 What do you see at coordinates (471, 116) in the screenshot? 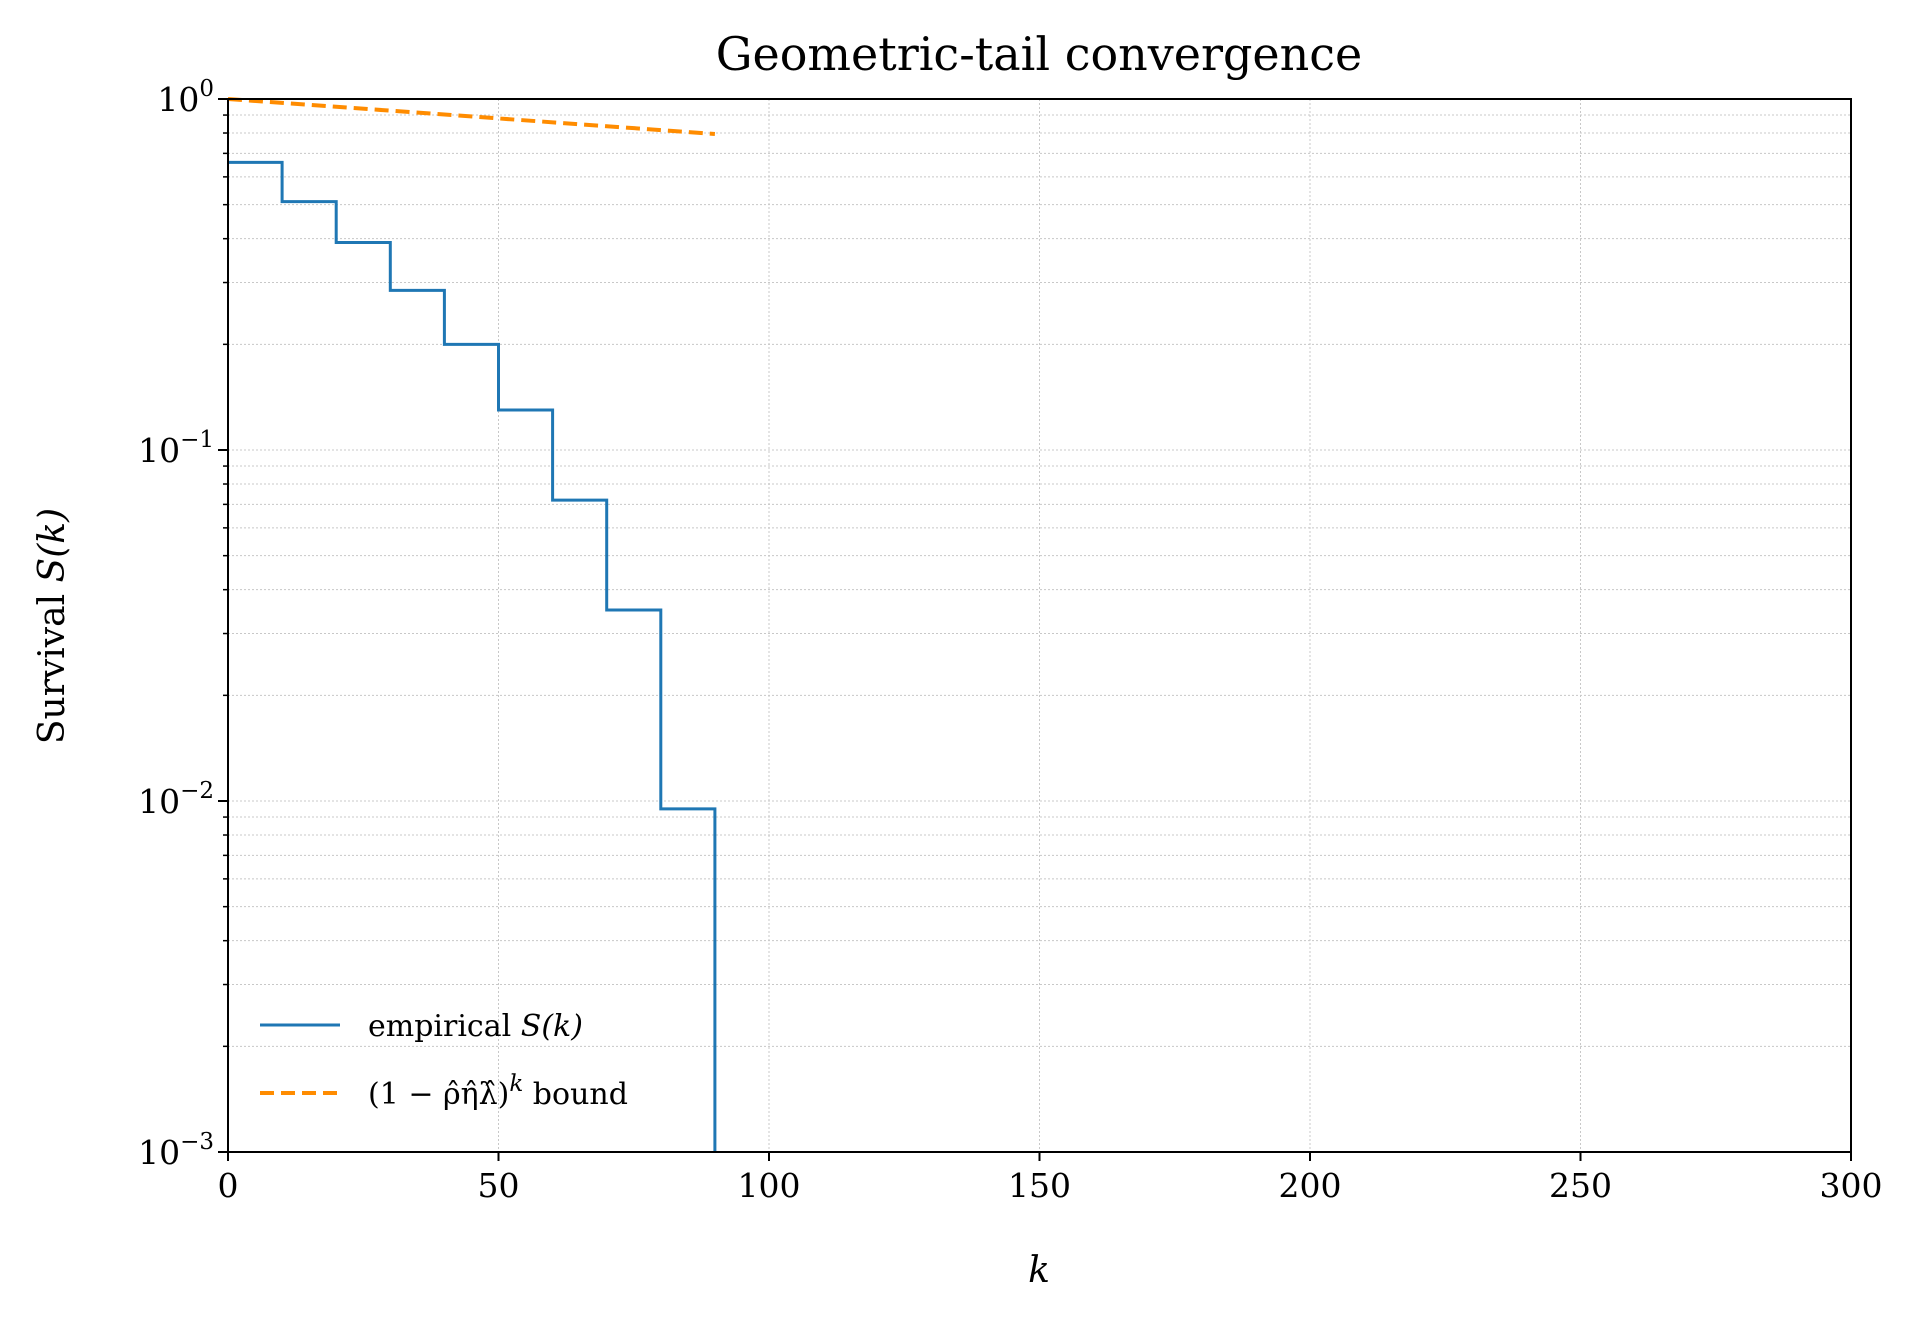
I see `series-bound` at bounding box center [471, 116].